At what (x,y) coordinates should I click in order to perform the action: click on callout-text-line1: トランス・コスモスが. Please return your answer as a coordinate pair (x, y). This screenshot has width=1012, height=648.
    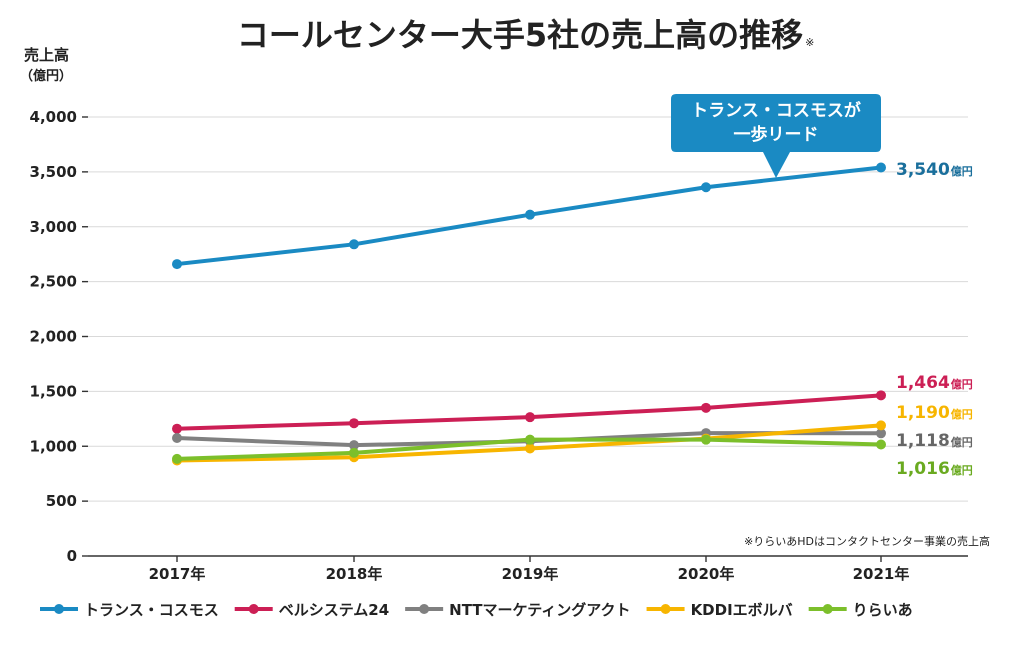
    Looking at the image, I should click on (776, 110).